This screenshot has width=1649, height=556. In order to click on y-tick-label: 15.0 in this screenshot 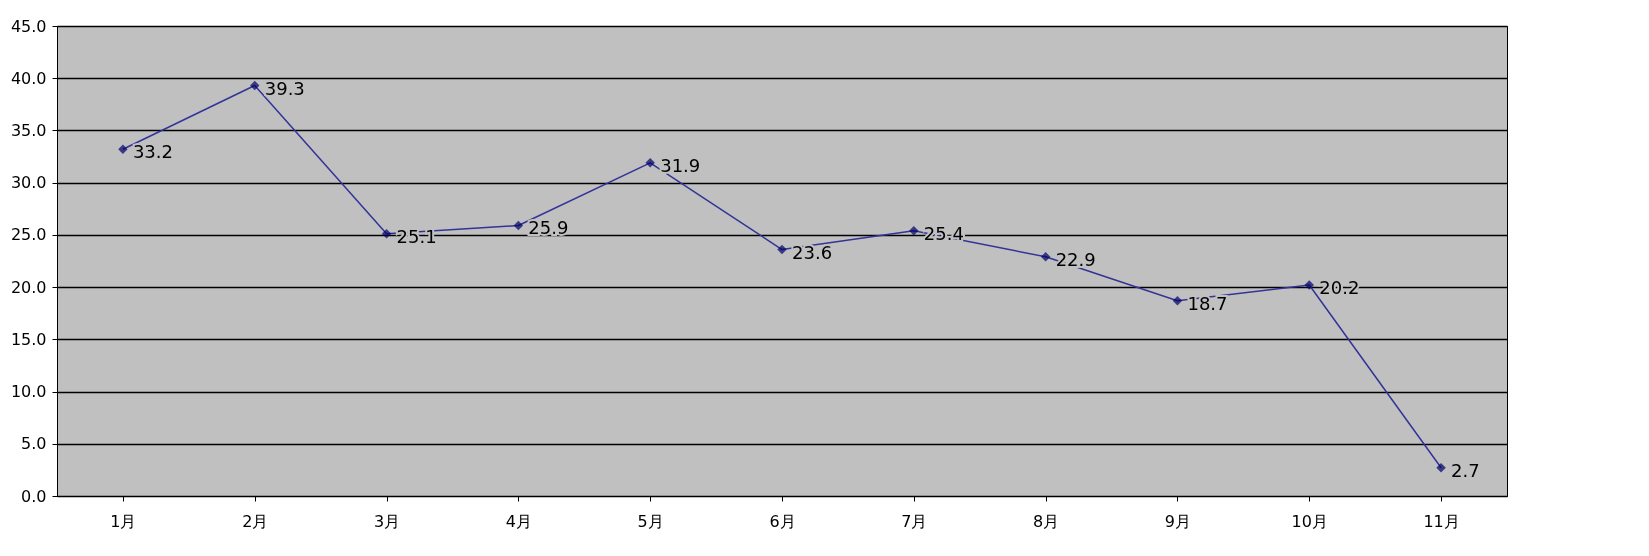, I will do `click(28, 339)`.